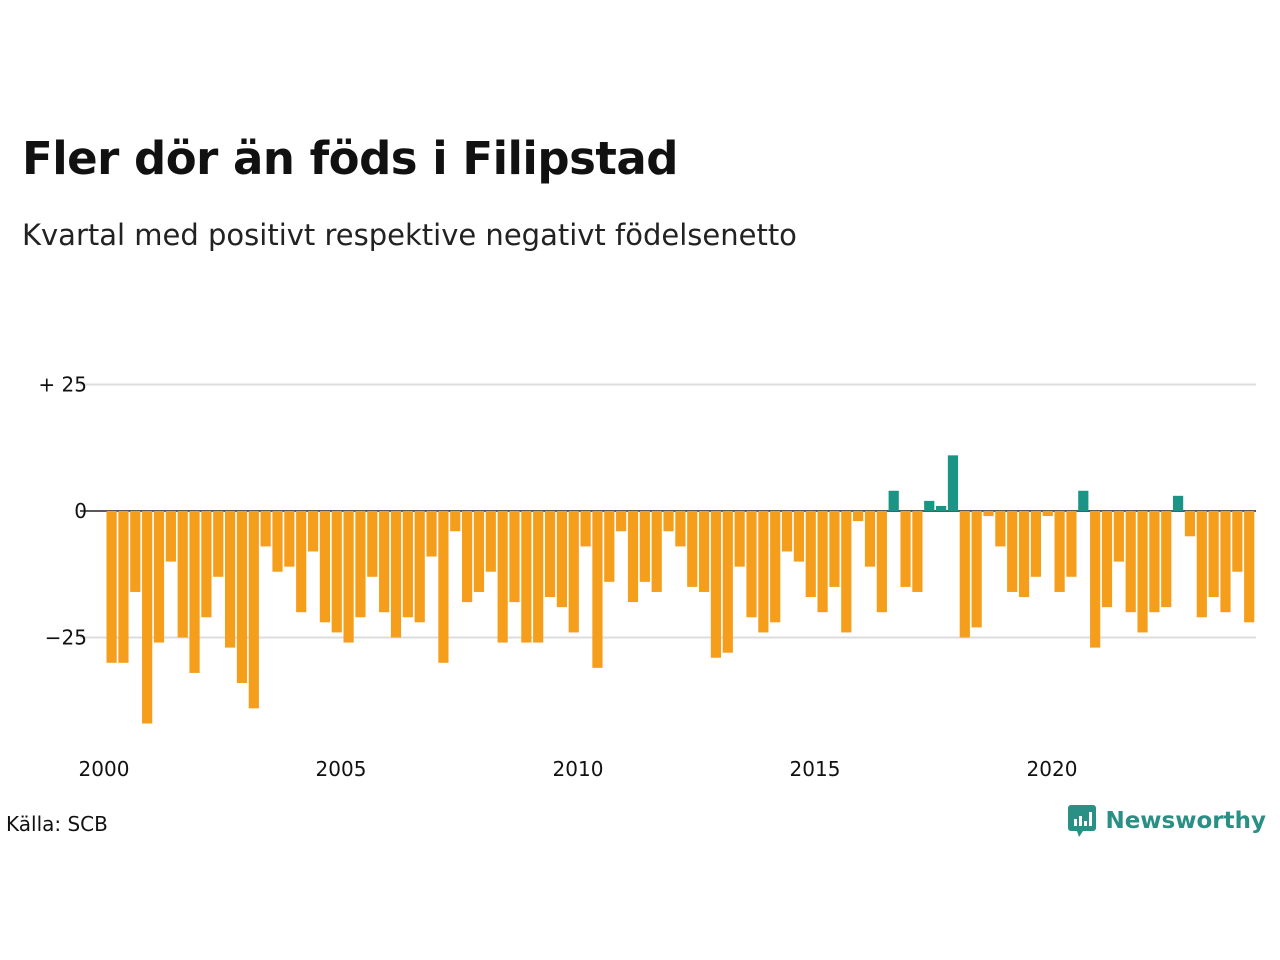 This screenshot has width=1280, height=960. What do you see at coordinates (815, 769) in the screenshot?
I see `x-tick-label: 2015` at bounding box center [815, 769].